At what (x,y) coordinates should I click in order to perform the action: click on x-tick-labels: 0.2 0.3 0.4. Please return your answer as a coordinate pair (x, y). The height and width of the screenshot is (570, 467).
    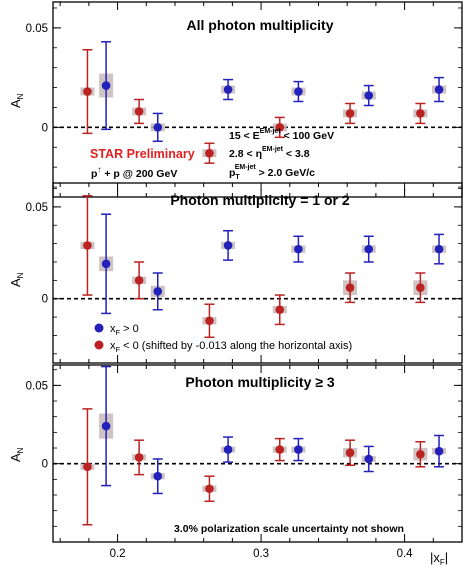
    Looking at the image, I should click on (262, 554).